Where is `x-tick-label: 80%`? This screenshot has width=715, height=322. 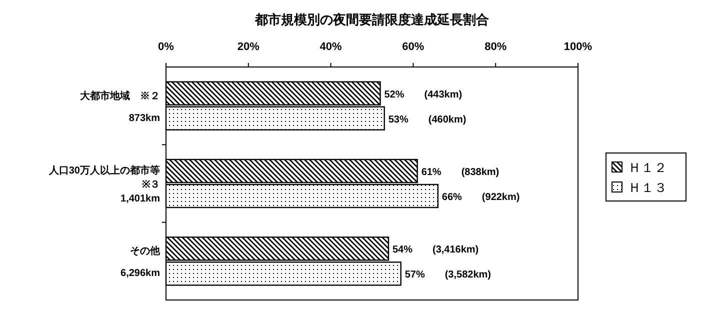 x-tick-label: 80% is located at coordinates (495, 47).